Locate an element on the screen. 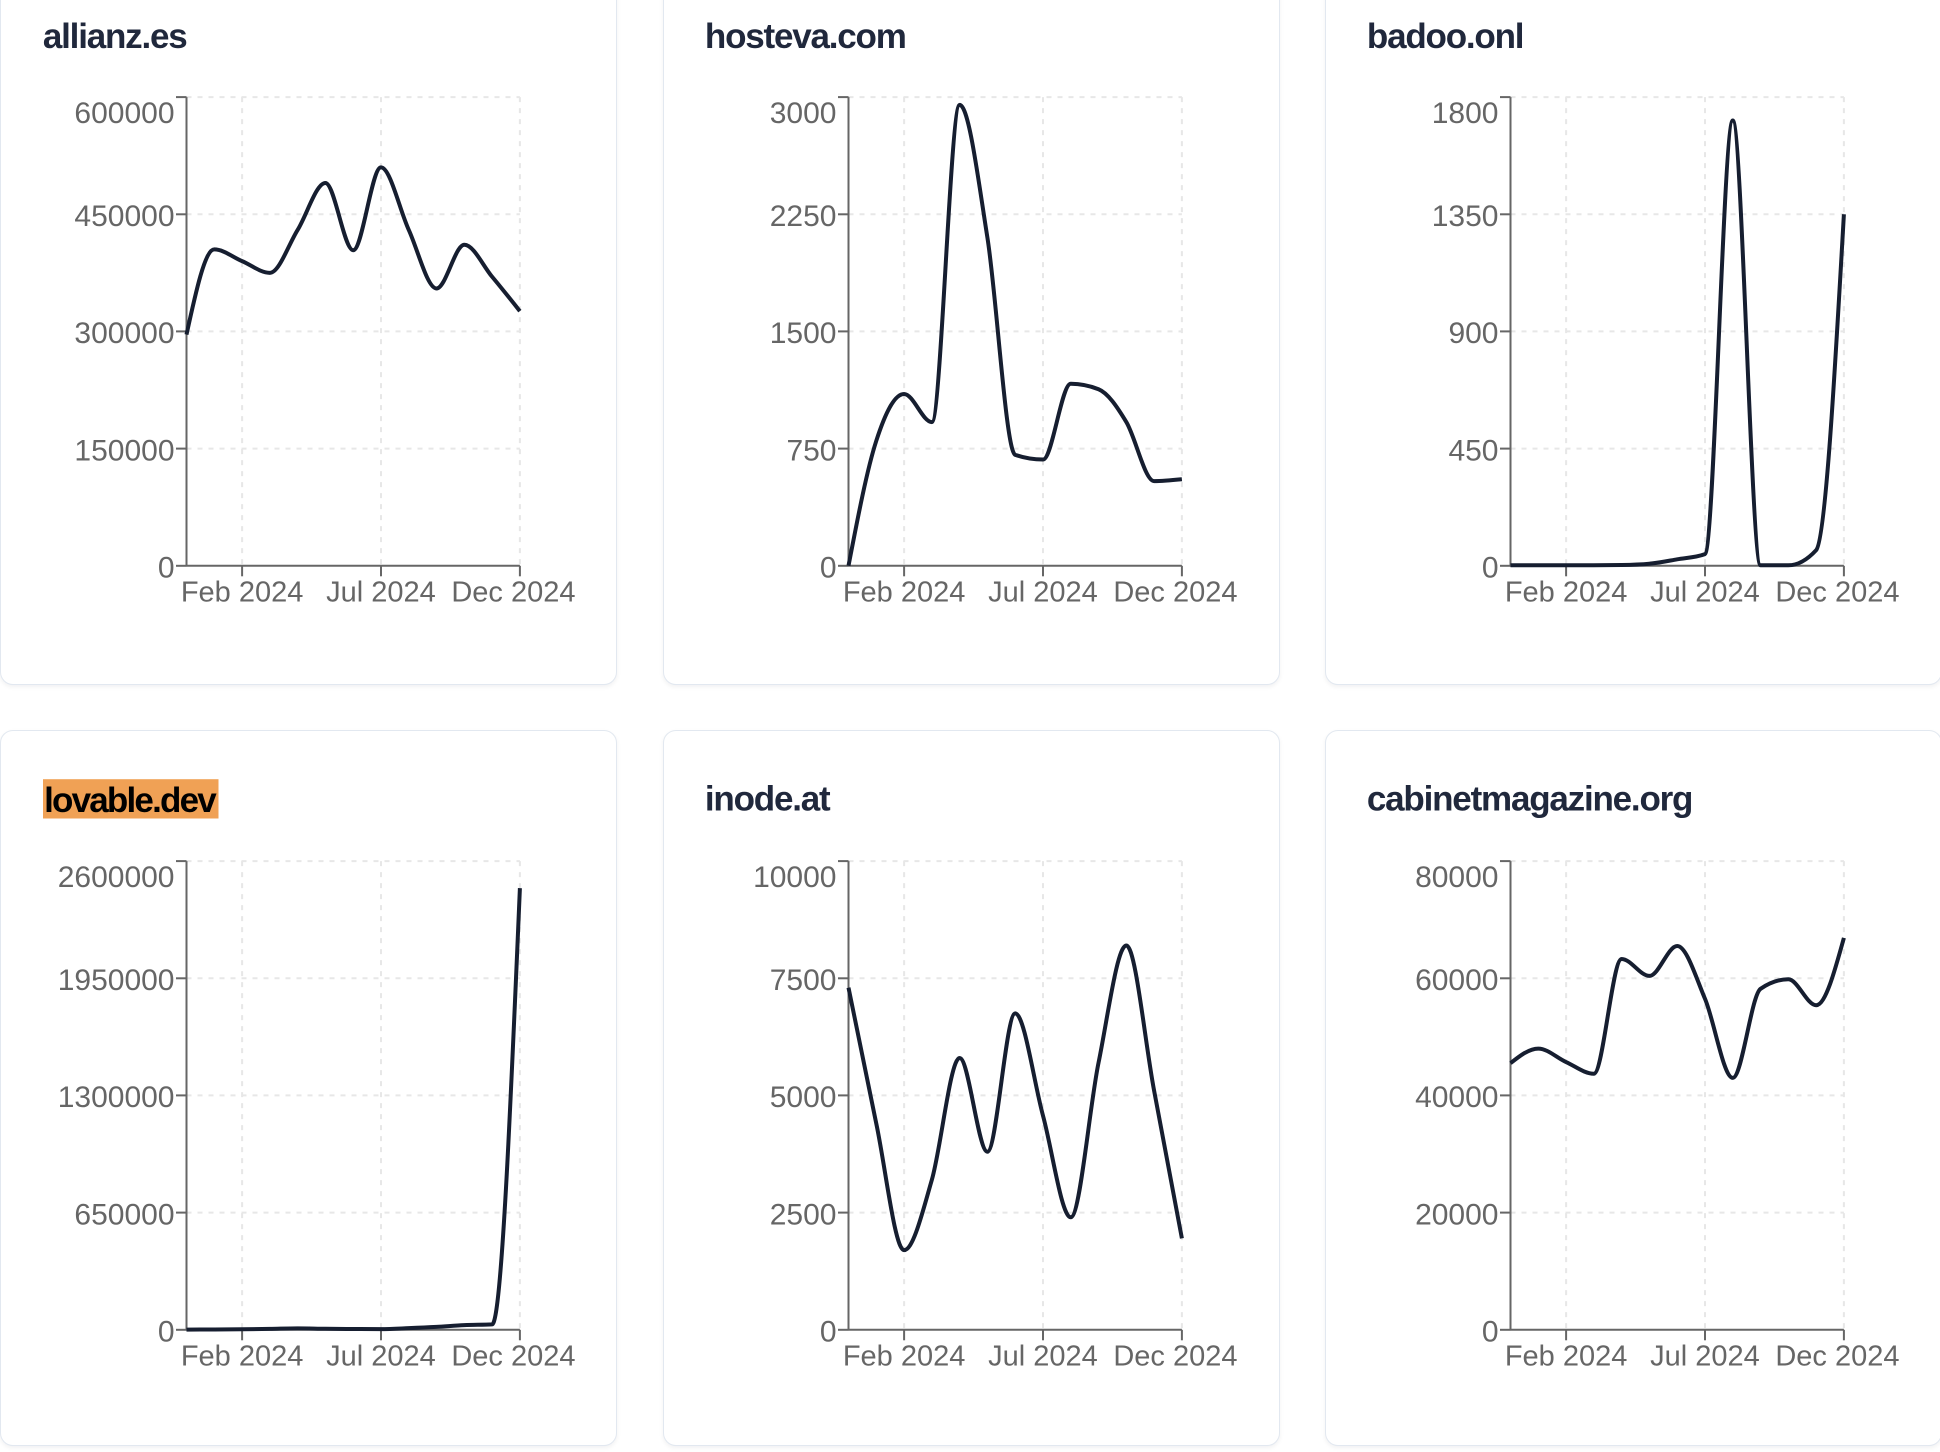  svg-text: 750 is located at coordinates (812, 450).